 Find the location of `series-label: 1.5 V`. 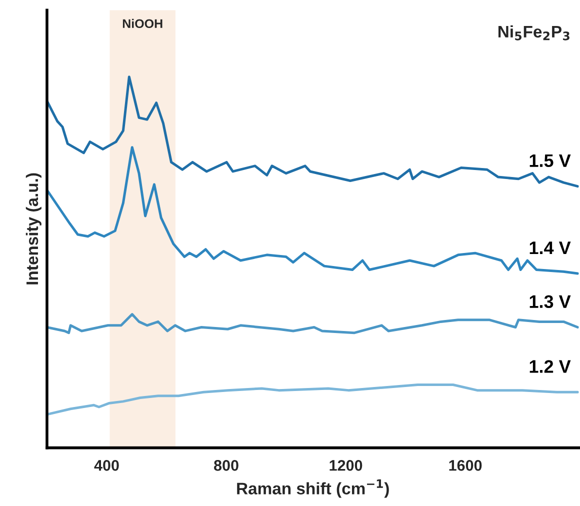

series-label: 1.5 V is located at coordinates (550, 161).